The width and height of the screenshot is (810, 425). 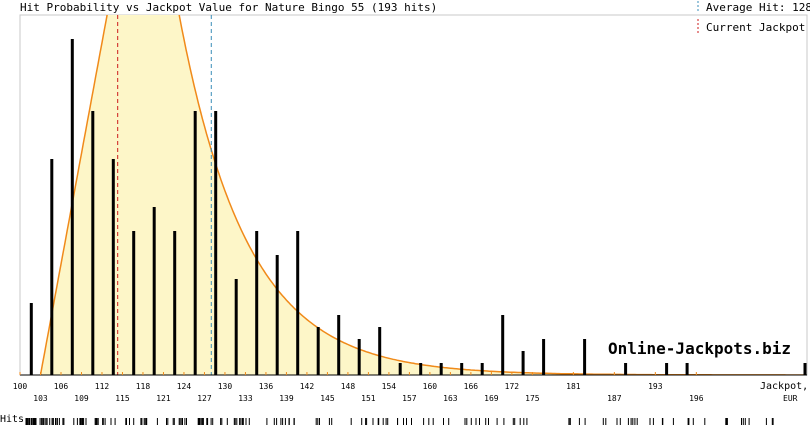 What do you see at coordinates (266, 386) in the screenshot?
I see `x-tick-label-upper-6: 136` at bounding box center [266, 386].